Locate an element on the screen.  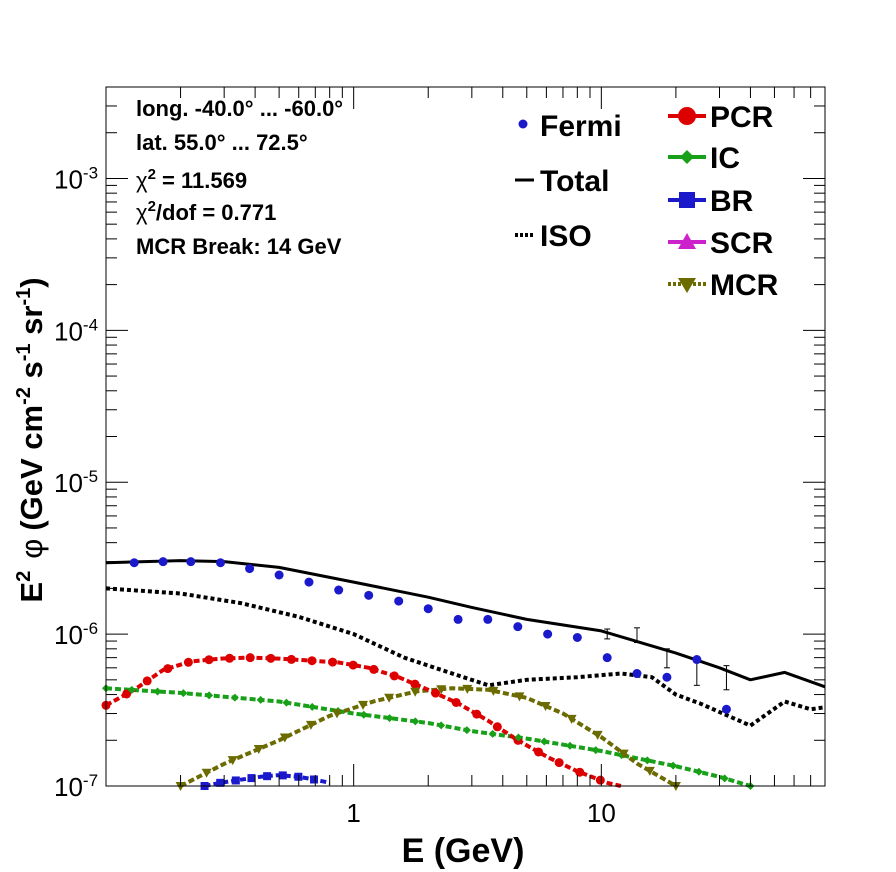
svg-text: 10⁻⁶ is located at coordinates (76, 634).